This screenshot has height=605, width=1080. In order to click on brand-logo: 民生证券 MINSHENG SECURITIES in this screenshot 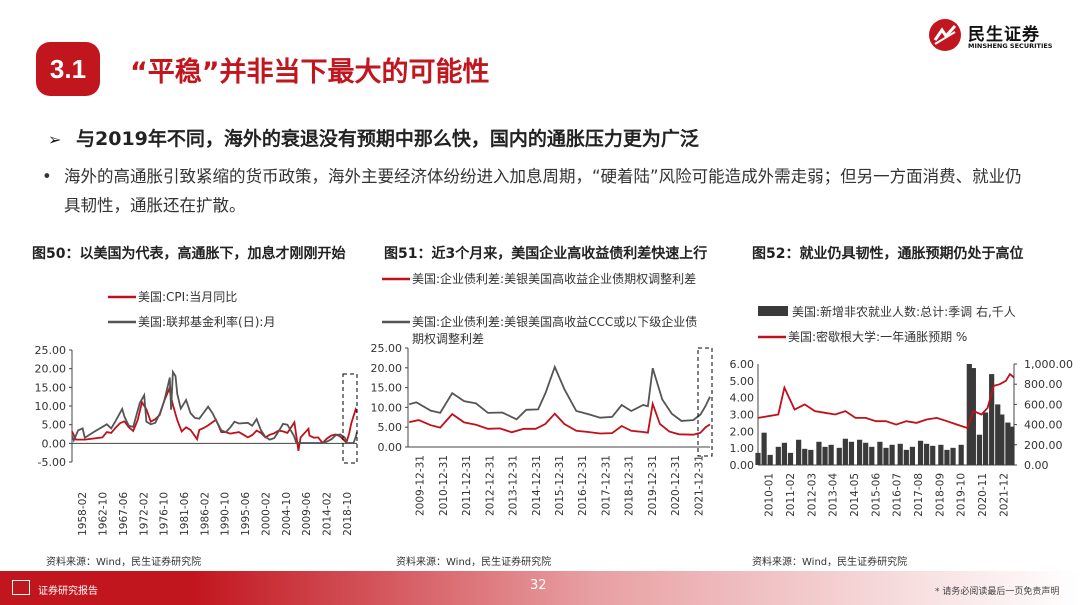, I will do `click(993, 36)`.